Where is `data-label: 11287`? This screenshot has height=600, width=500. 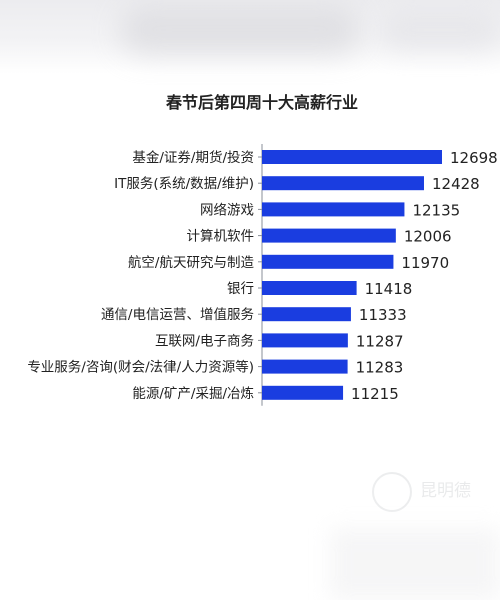
data-label: 11287 is located at coordinates (380, 341).